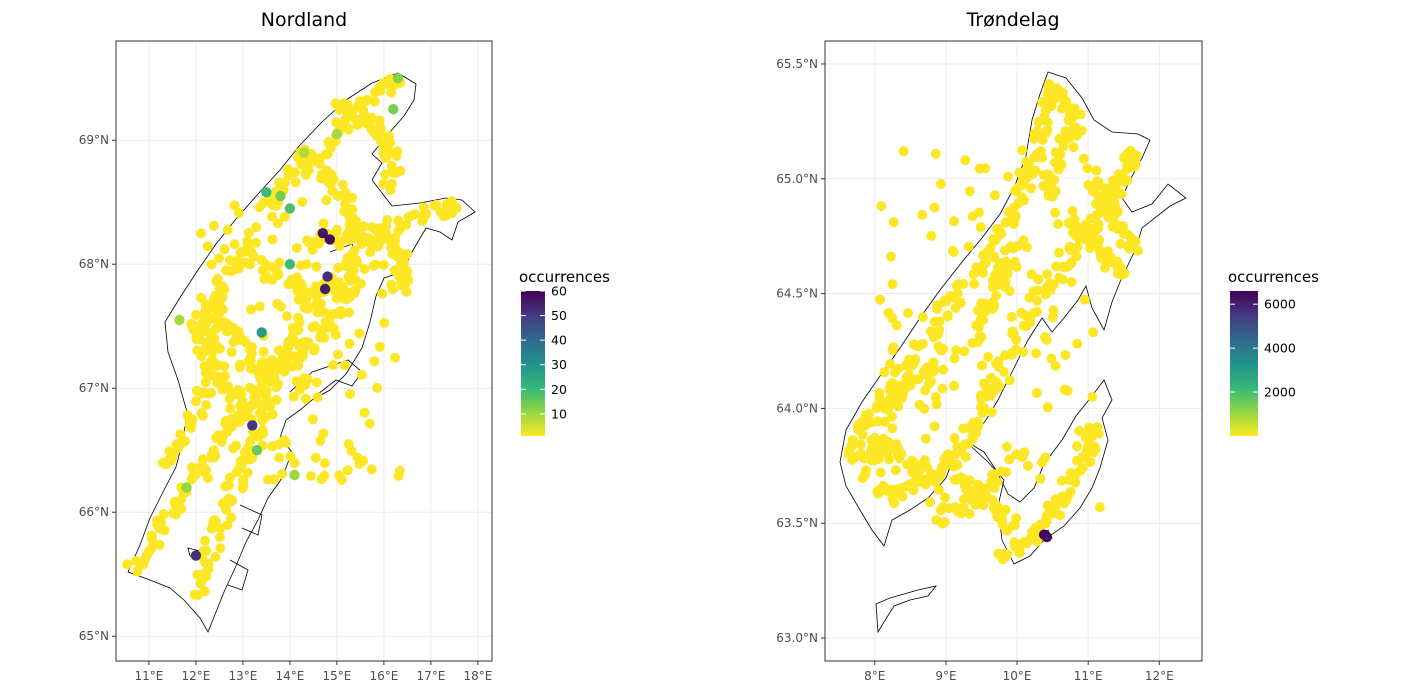  What do you see at coordinates (544, 352) in the screenshot?
I see `colorbar-labels: 10 20 30 40 50 60` at bounding box center [544, 352].